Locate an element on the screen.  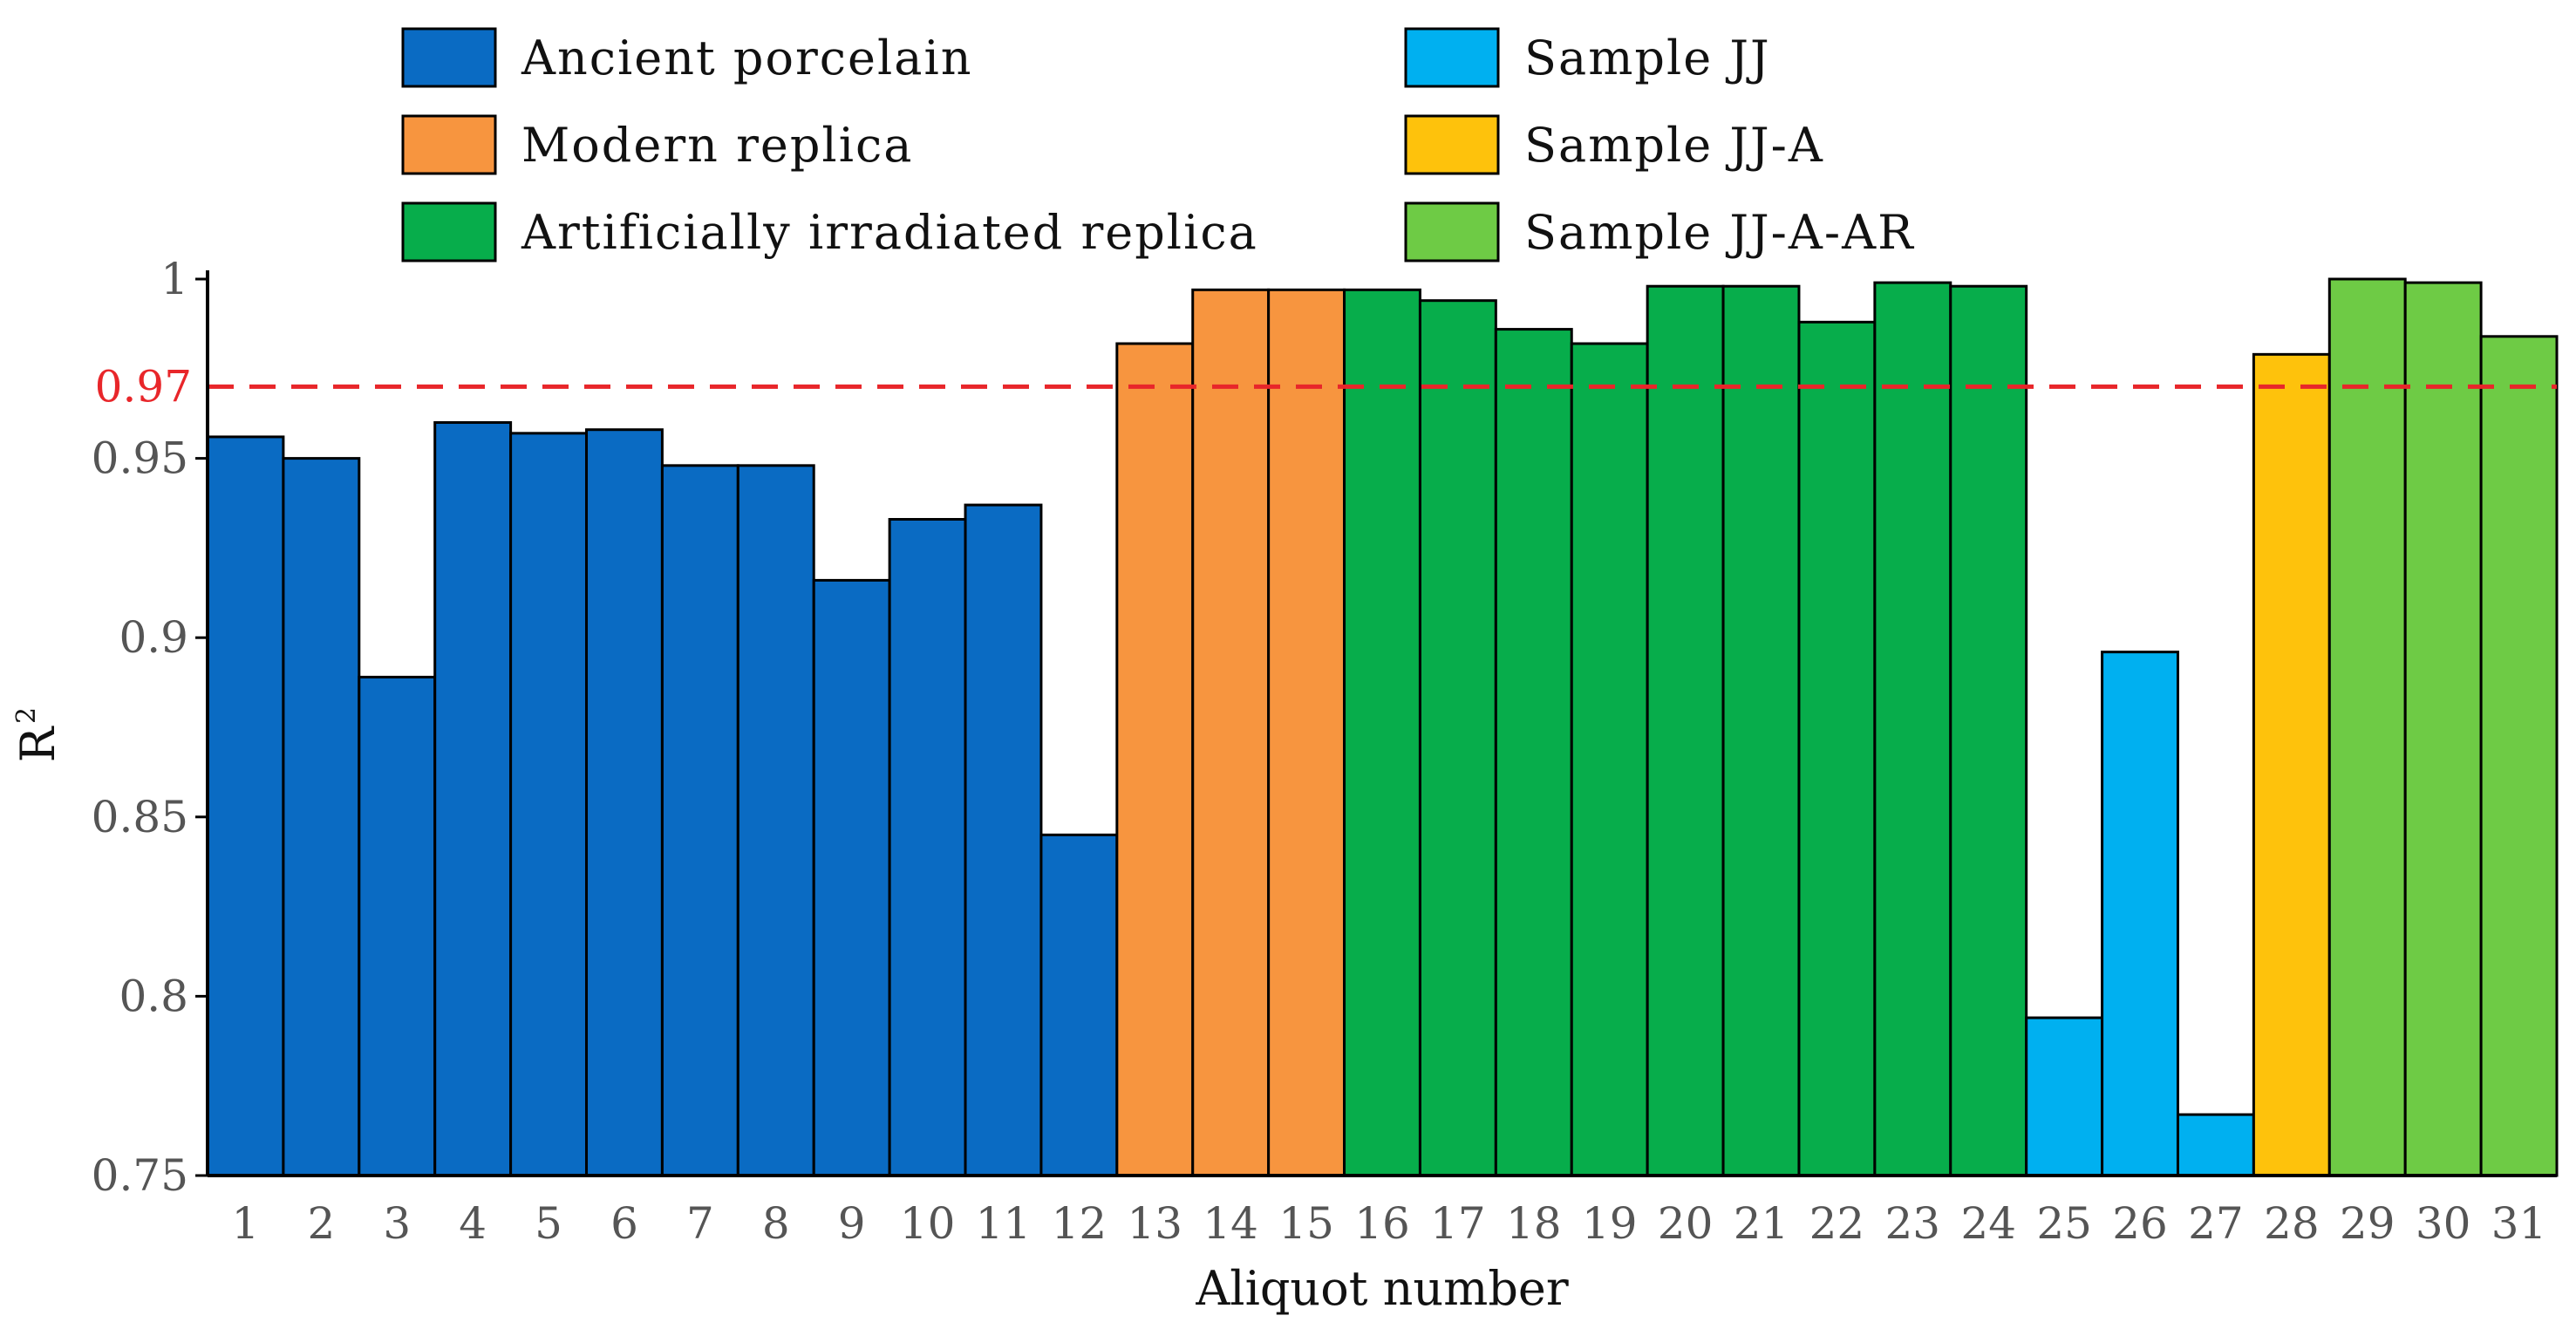
y-tick-label: 0.95 is located at coordinates (140, 459).